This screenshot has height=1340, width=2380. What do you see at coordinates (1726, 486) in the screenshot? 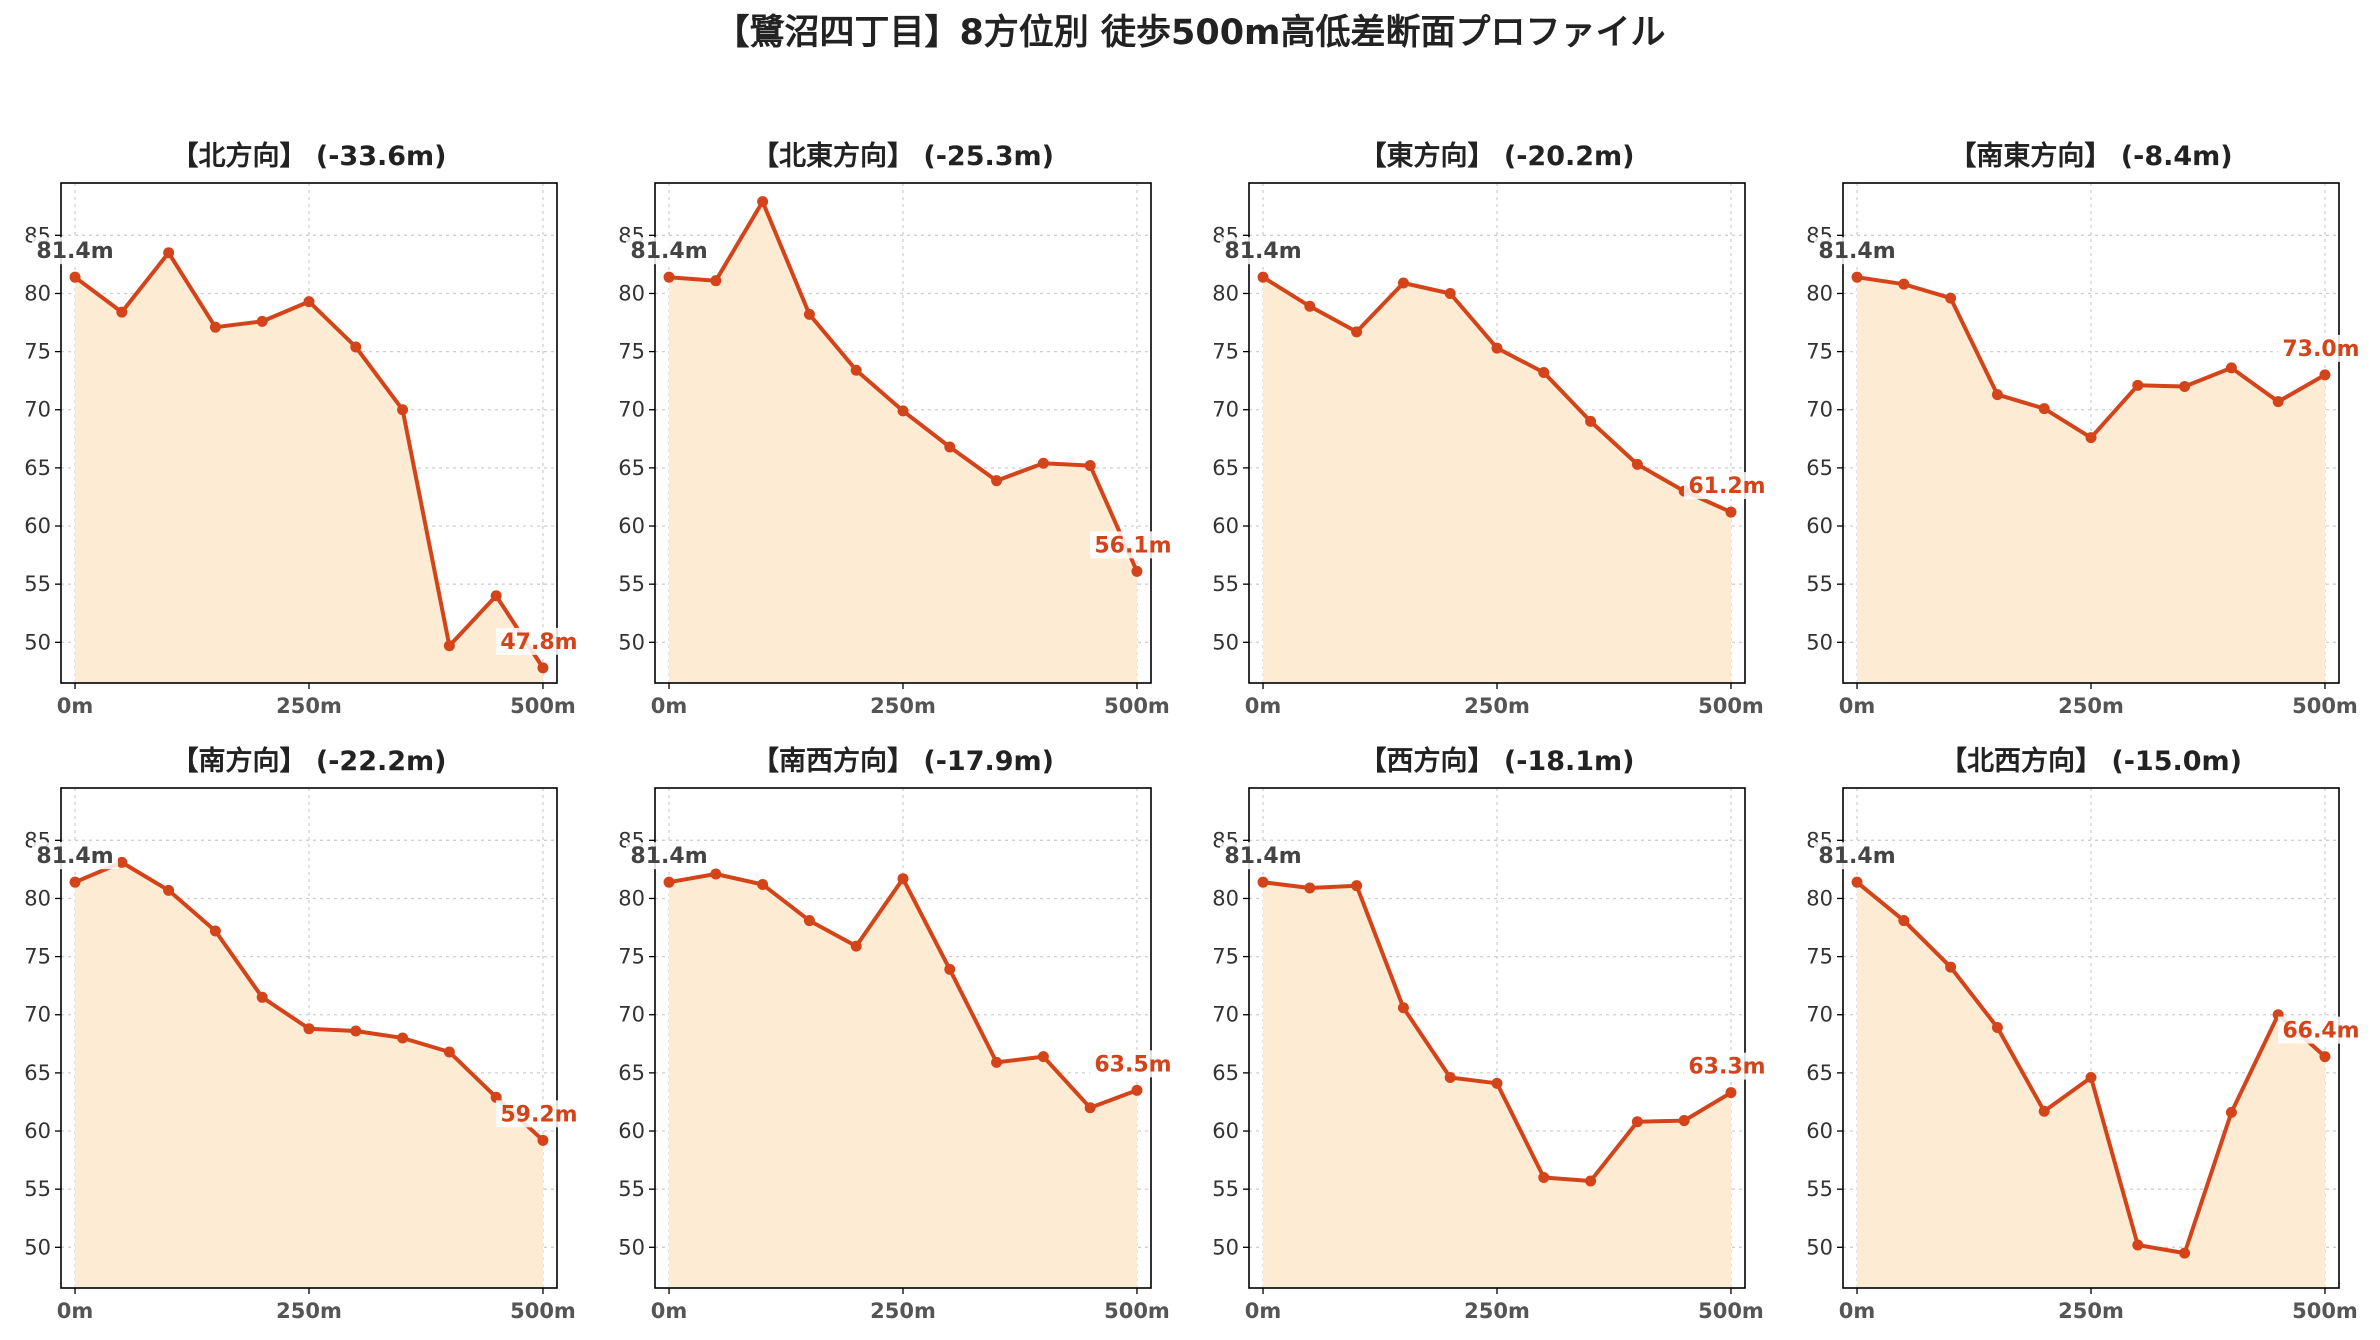
I see `end-elevation-label: 61.2m` at bounding box center [1726, 486].